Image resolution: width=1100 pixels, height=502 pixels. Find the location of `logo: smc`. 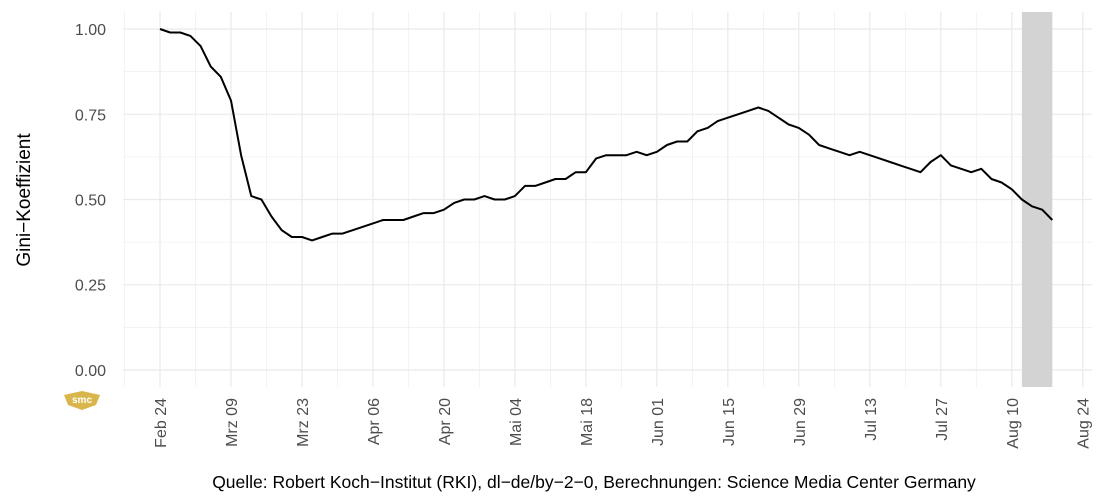

logo: smc is located at coordinates (82, 400).